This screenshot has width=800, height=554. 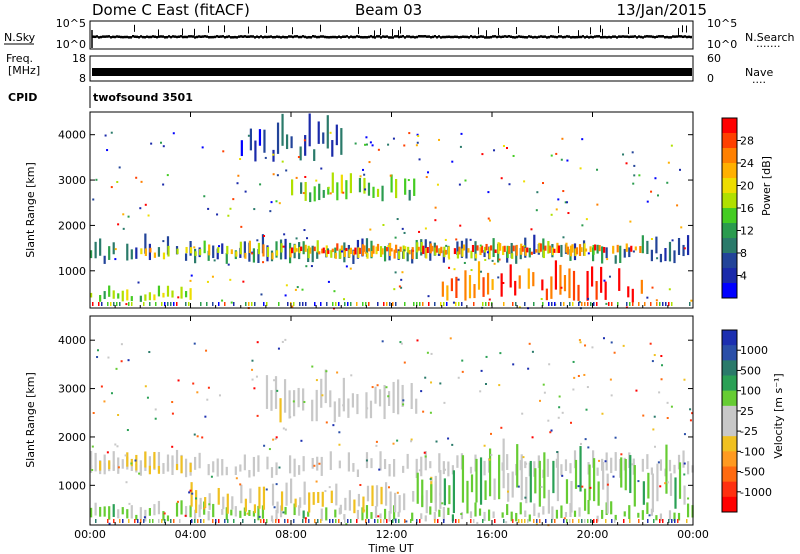 I want to click on power-colorbar-label: Power [dB], so click(x=766, y=186).